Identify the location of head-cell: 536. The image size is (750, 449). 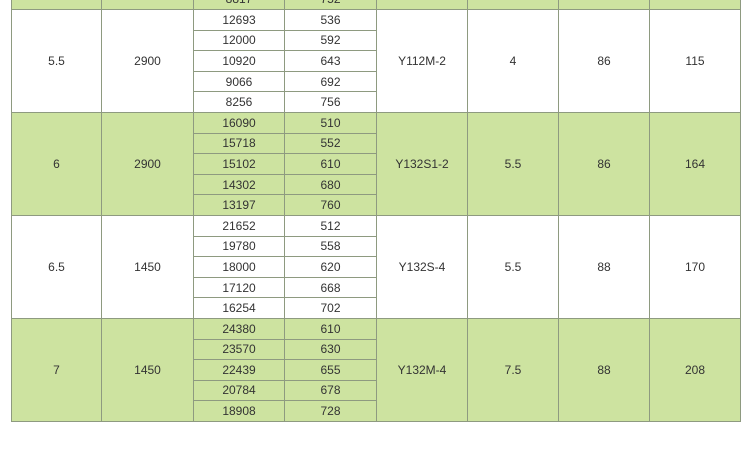
(330, 20).